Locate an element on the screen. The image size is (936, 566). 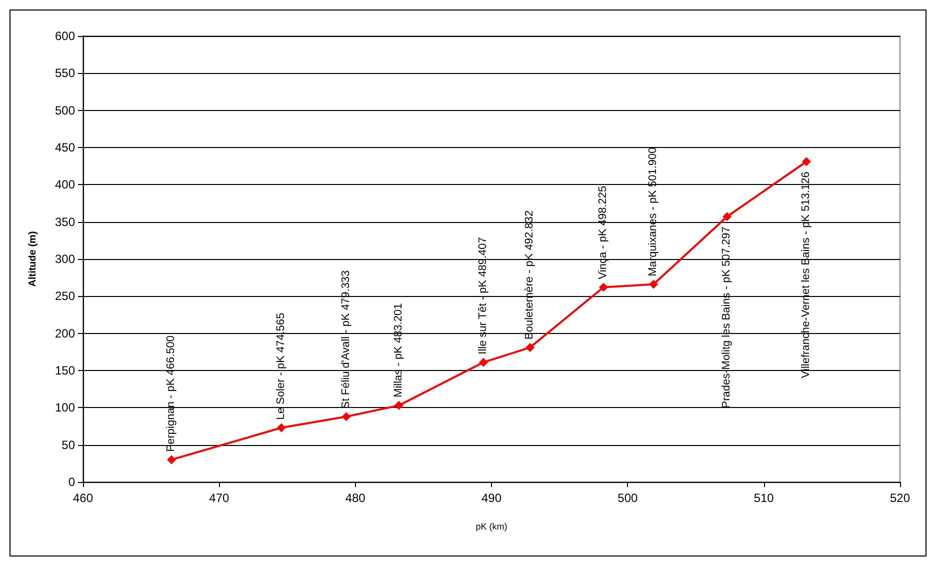
y-tick-label: 350 is located at coordinates (65, 221).